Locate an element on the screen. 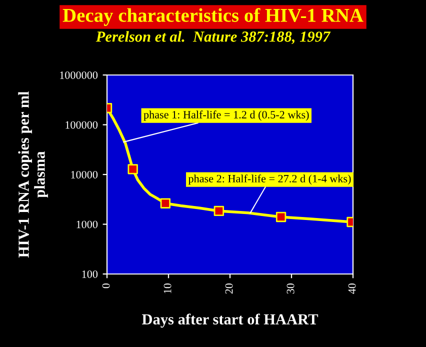 This screenshot has width=426, height=347. y-tick-label: 1000 is located at coordinates (87, 224).